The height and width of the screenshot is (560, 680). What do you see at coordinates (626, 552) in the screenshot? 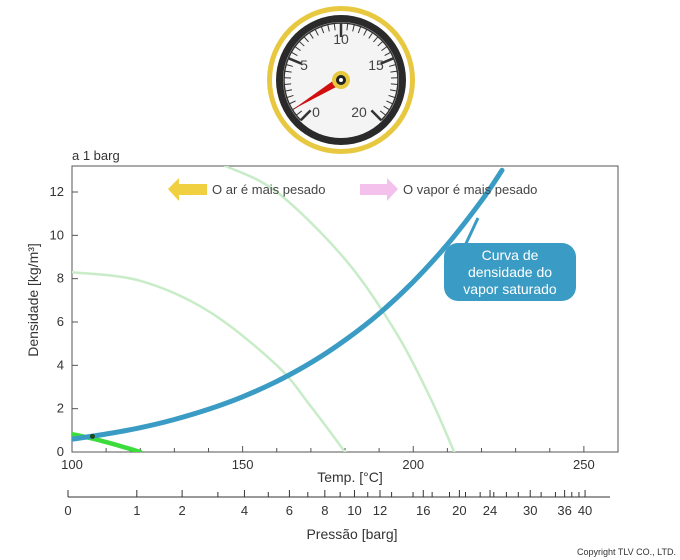
I see `copyright-text: Copyright TLV CO., LTD.` at bounding box center [626, 552].